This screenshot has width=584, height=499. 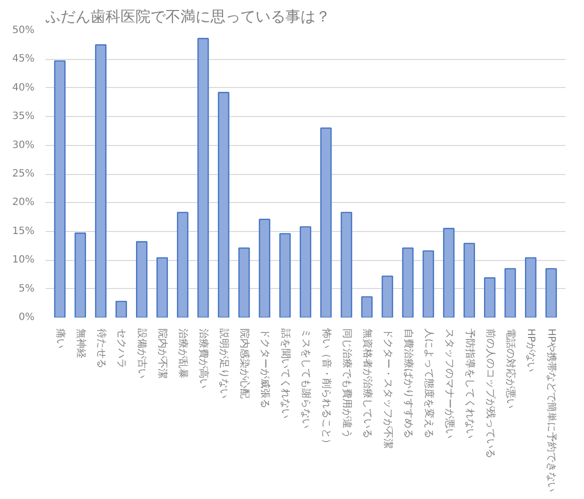 What do you see at coordinates (204, 358) in the screenshot?
I see `x-tick-label: 治療費が高い` at bounding box center [204, 358].